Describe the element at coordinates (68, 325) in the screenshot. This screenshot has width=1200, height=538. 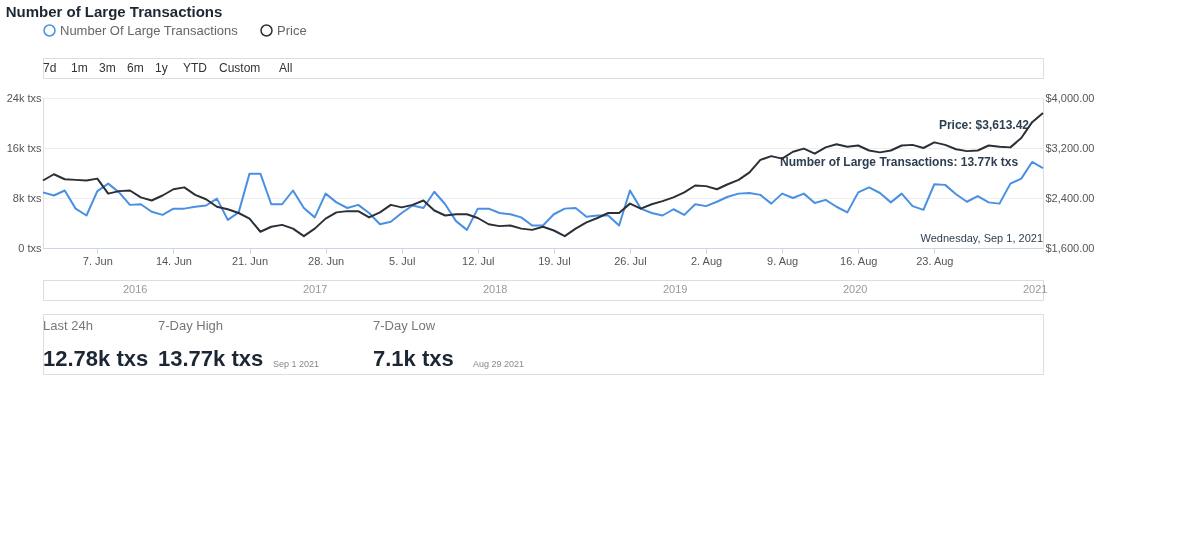
I see `text: Last 24h` at that location.